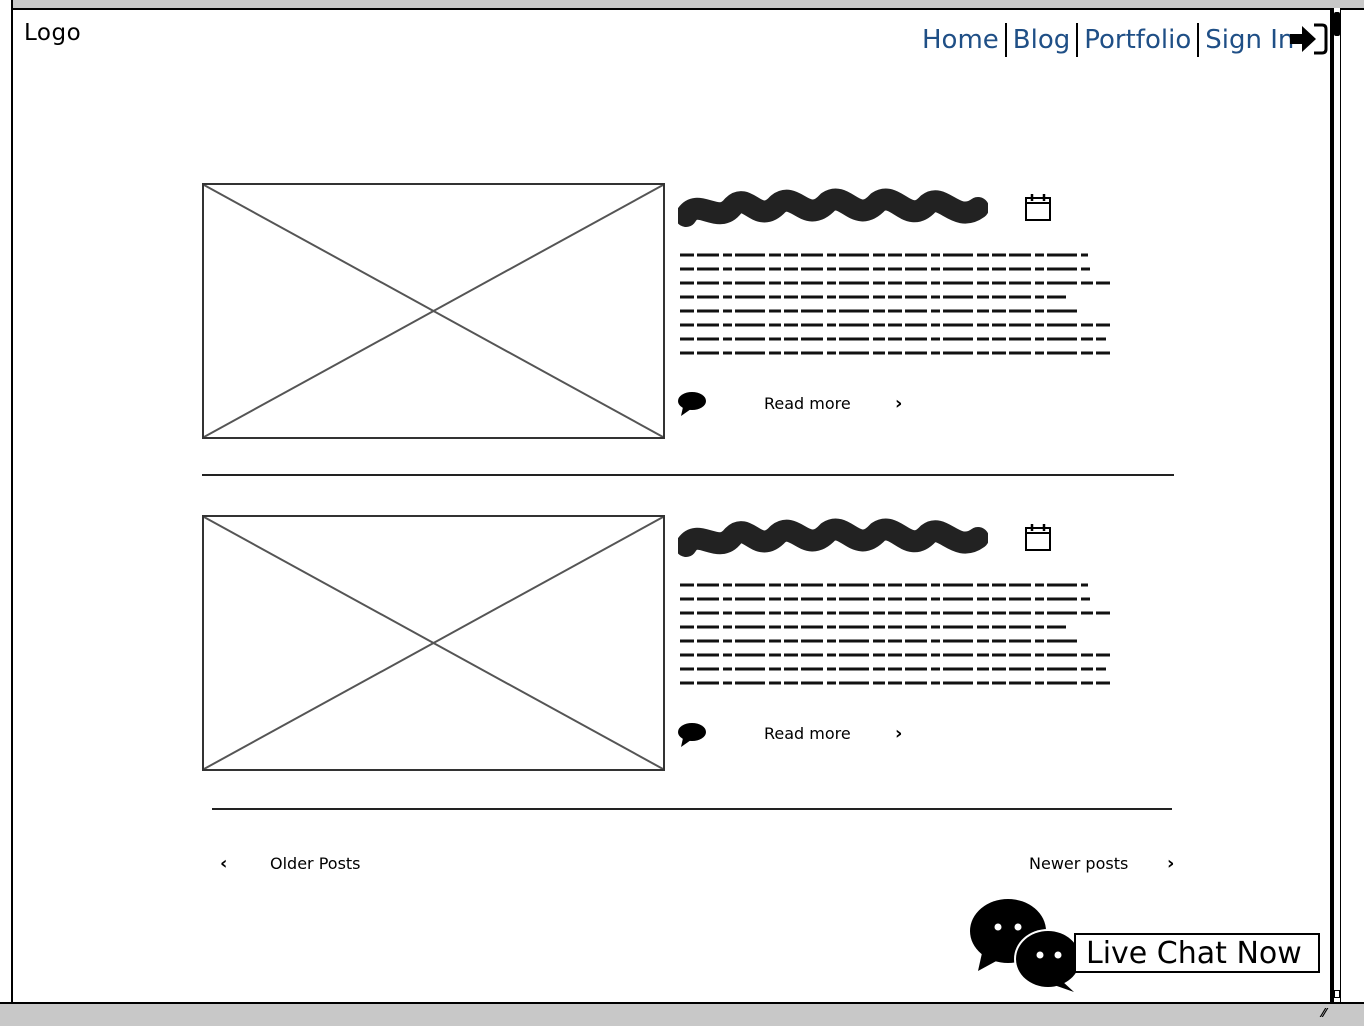 Image resolution: width=1364 pixels, height=1026 pixels. Describe the element at coordinates (53, 33) in the screenshot. I see `logo: Logo` at that location.